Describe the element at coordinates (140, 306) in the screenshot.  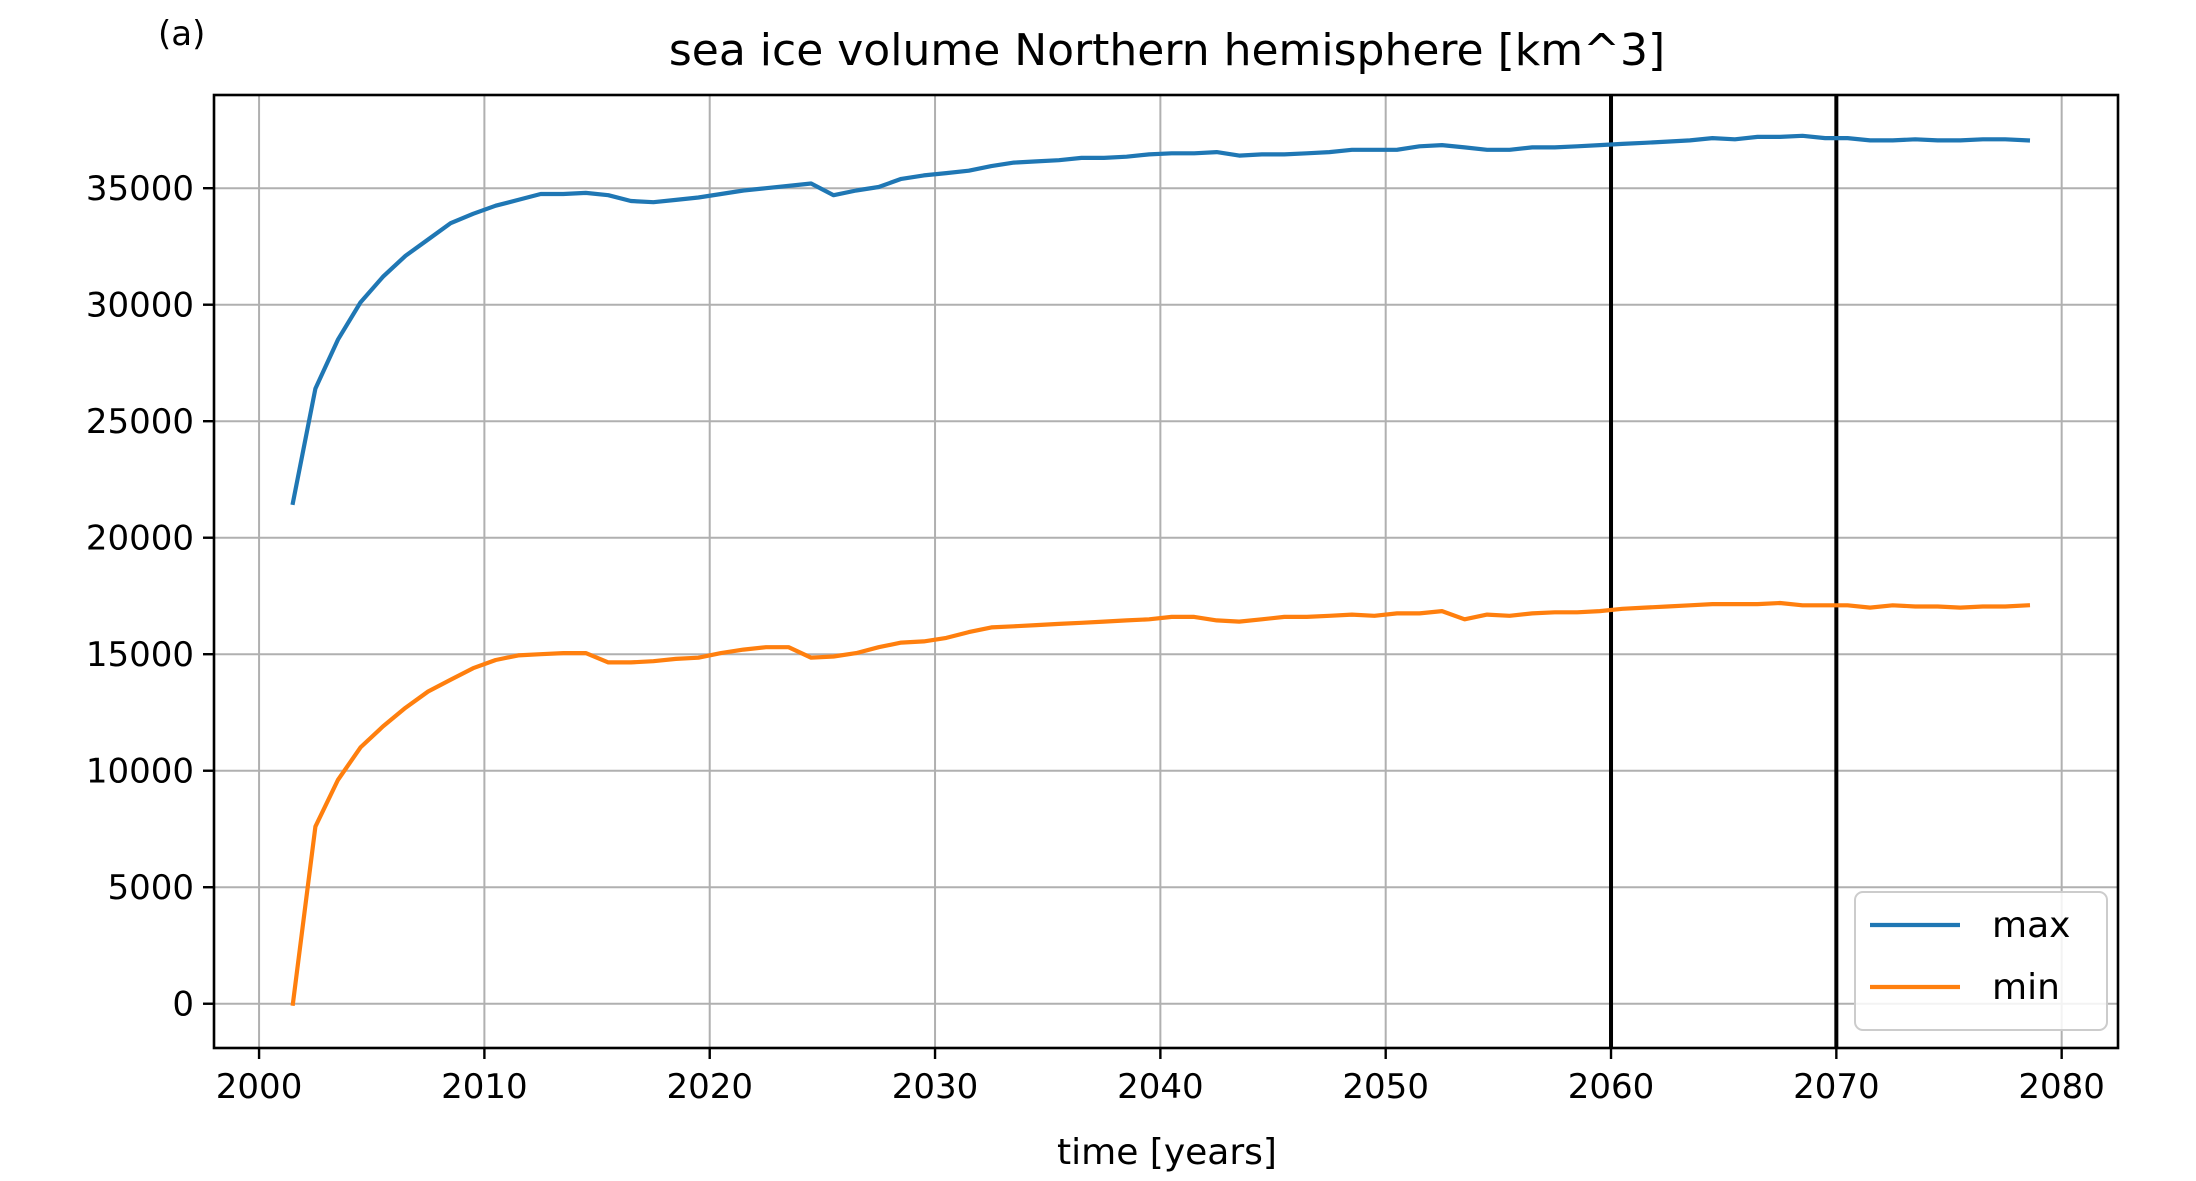
I see `y-tick-label: 30000` at that location.